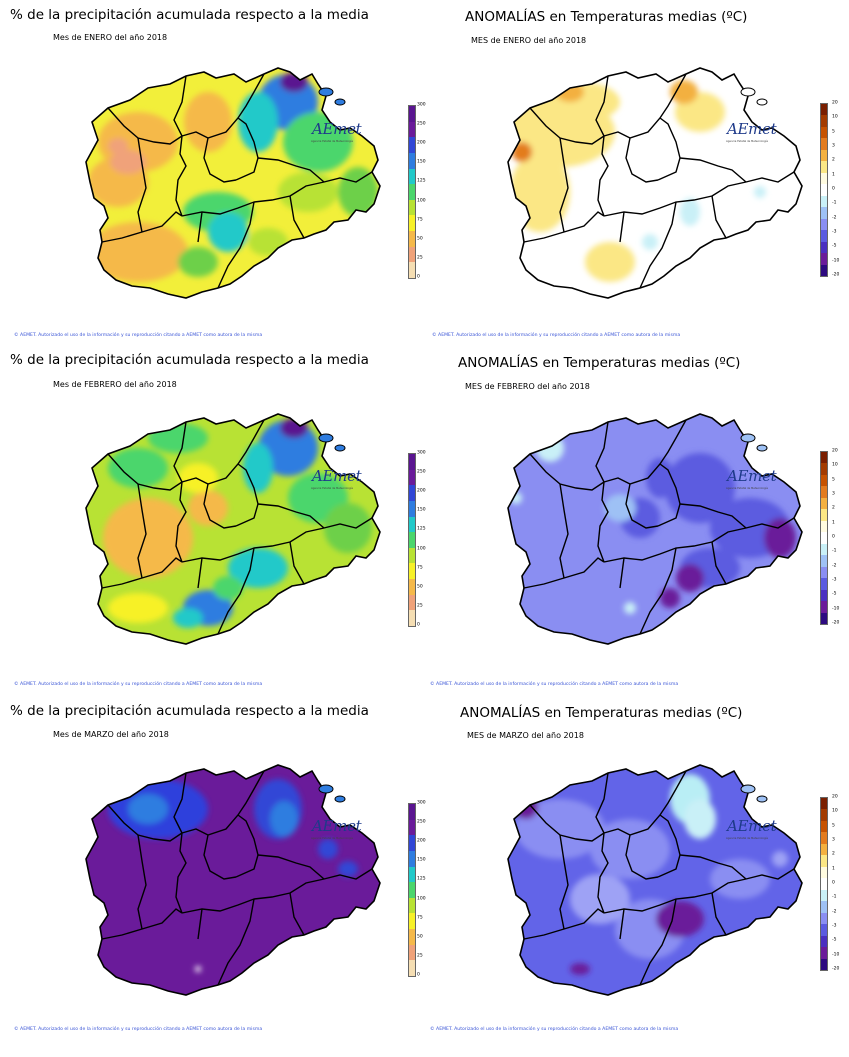  I want to click on colorbar, so click(412, 192).